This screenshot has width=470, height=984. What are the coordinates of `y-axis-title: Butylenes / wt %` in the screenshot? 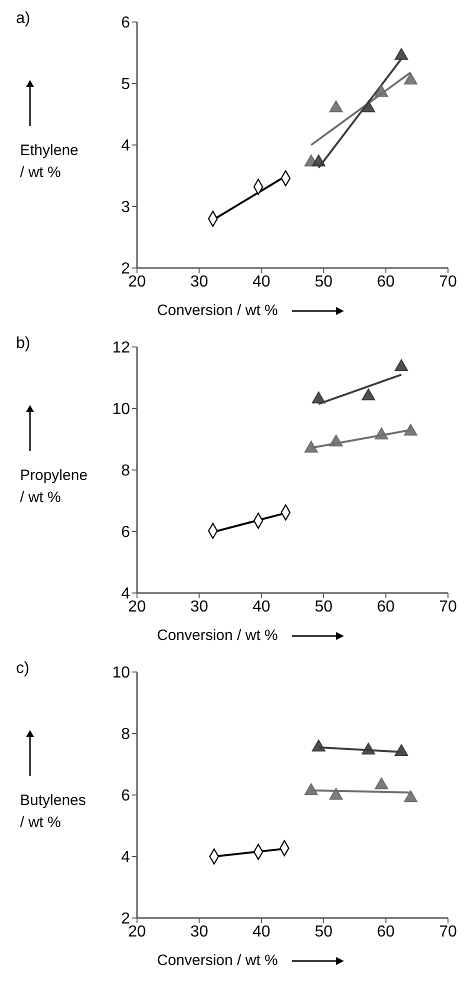 It's located at (53, 812).